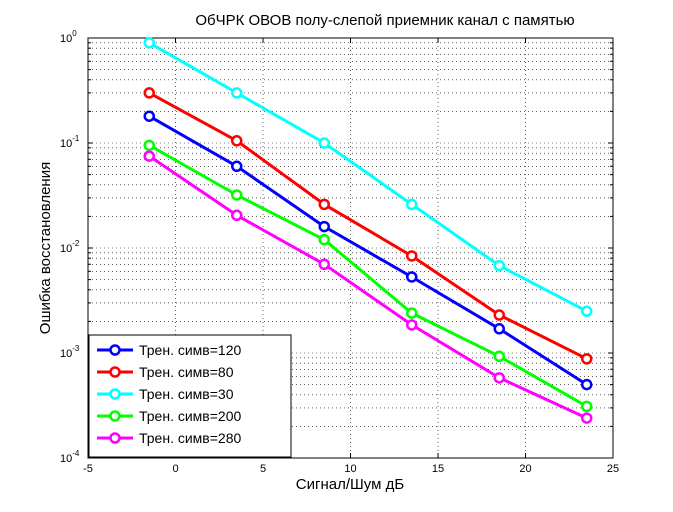 The height and width of the screenshot is (512, 673). Describe the element at coordinates (88, 469) in the screenshot. I see `x-tick-label: -5` at that location.